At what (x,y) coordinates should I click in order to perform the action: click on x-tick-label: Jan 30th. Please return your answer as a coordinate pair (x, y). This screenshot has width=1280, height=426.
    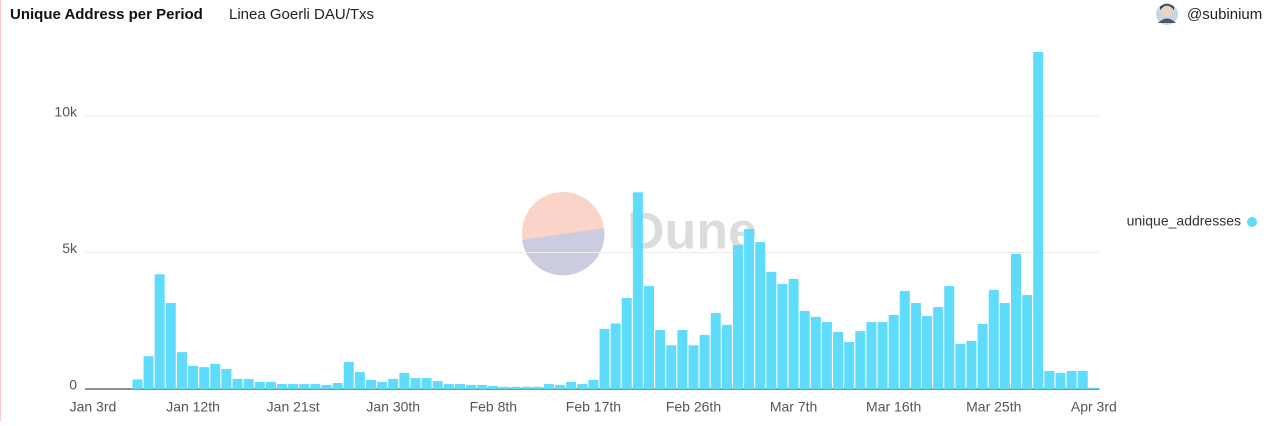
    Looking at the image, I should click on (393, 407).